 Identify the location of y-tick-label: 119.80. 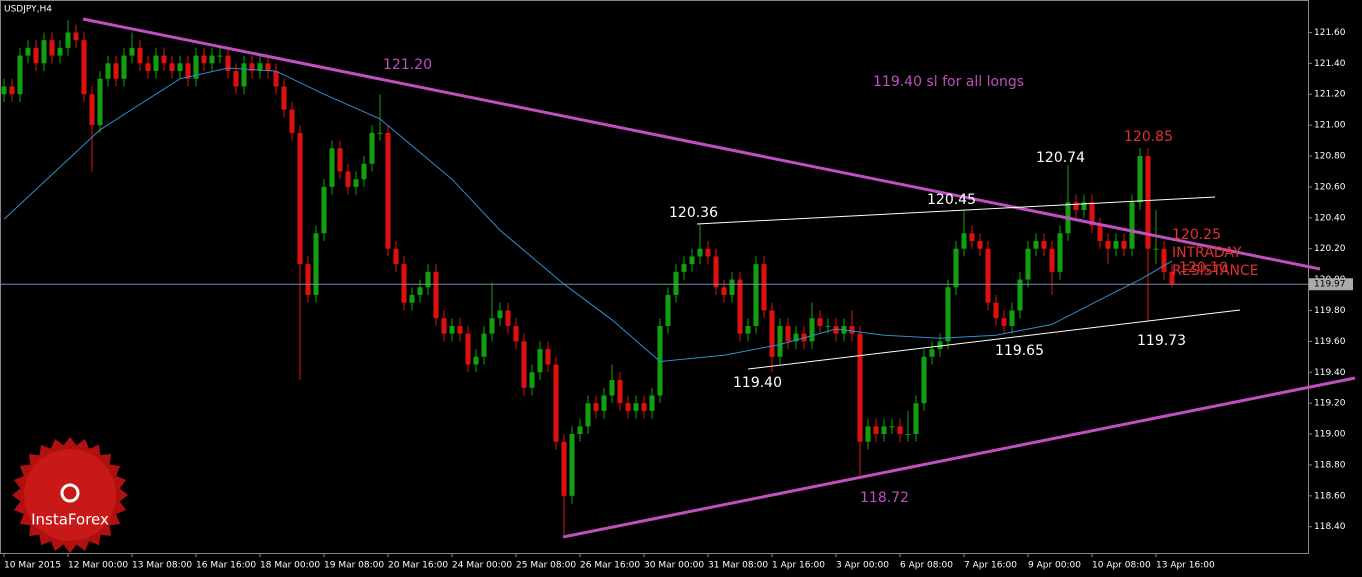
(1330, 311).